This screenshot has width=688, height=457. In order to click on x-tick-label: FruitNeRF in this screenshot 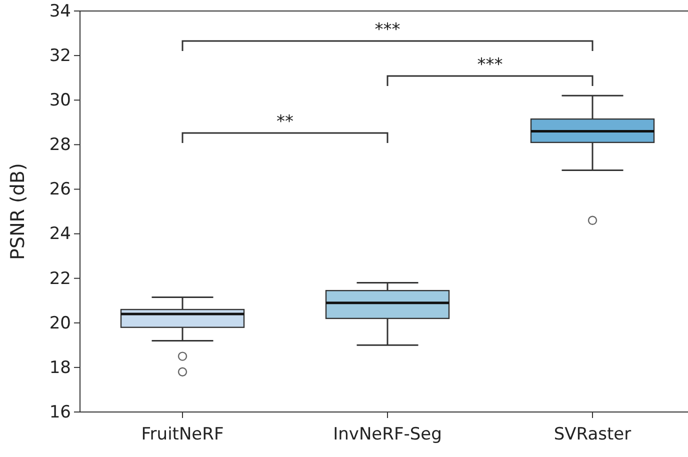, I will do `click(182, 434)`.